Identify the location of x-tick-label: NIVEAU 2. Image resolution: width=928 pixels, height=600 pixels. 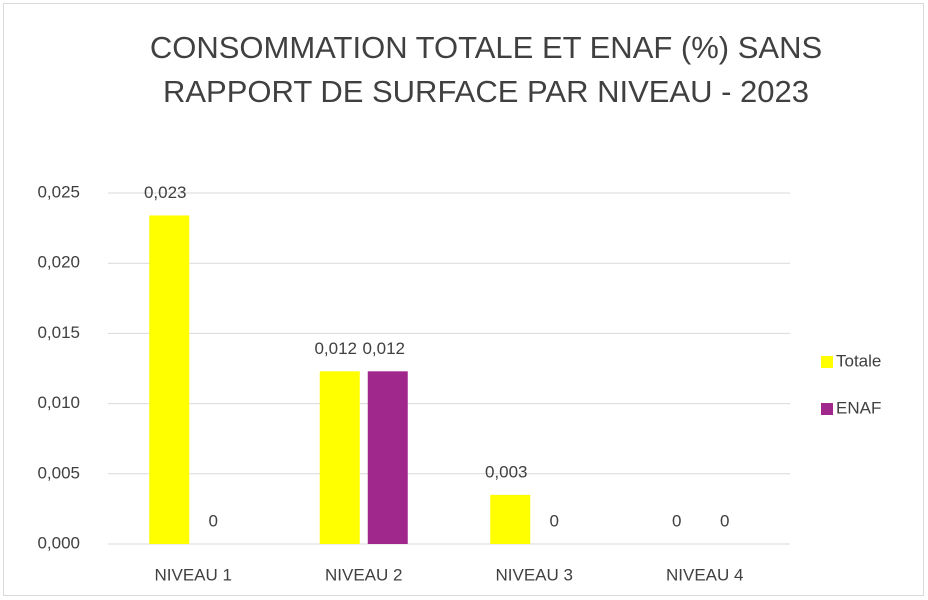
(363, 574).